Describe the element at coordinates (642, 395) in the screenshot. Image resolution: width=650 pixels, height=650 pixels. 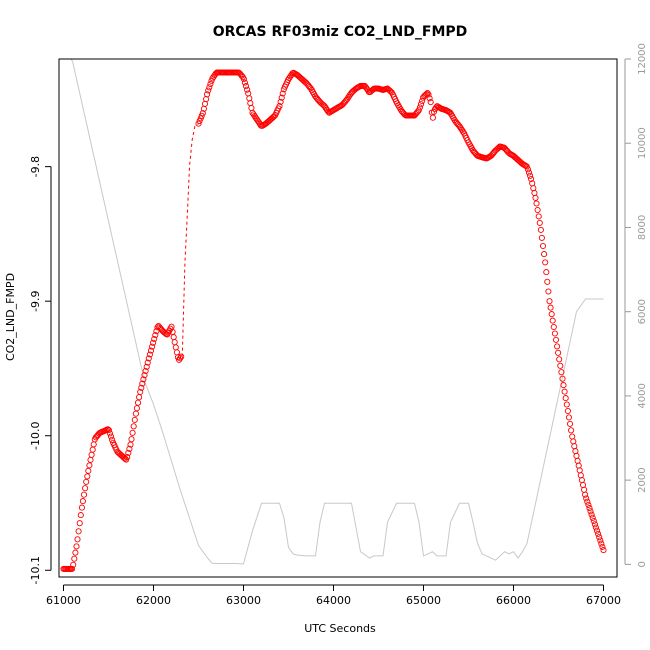
I see `y2-tick-label: 4000` at that location.